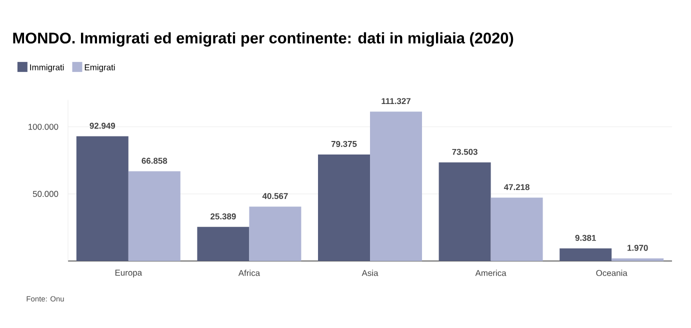 This screenshot has height=328, width=691. I want to click on x-tick-label: Oceania, so click(612, 273).